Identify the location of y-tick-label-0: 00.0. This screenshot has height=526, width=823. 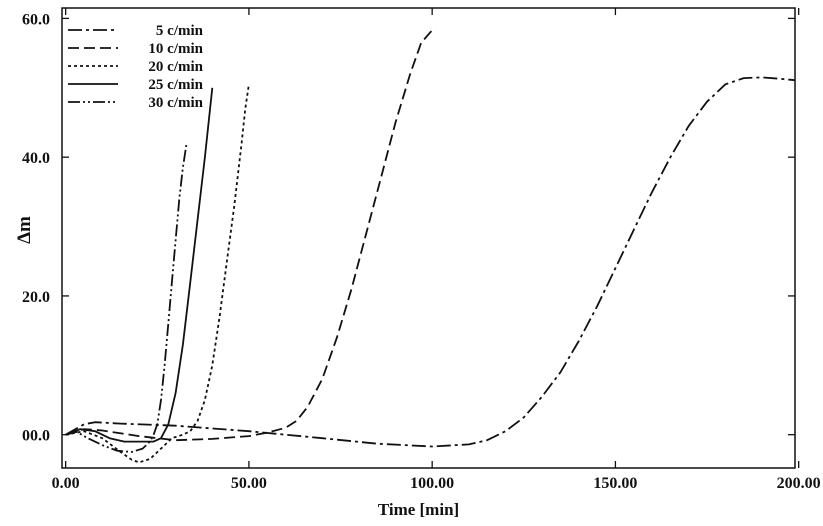
(36, 436).